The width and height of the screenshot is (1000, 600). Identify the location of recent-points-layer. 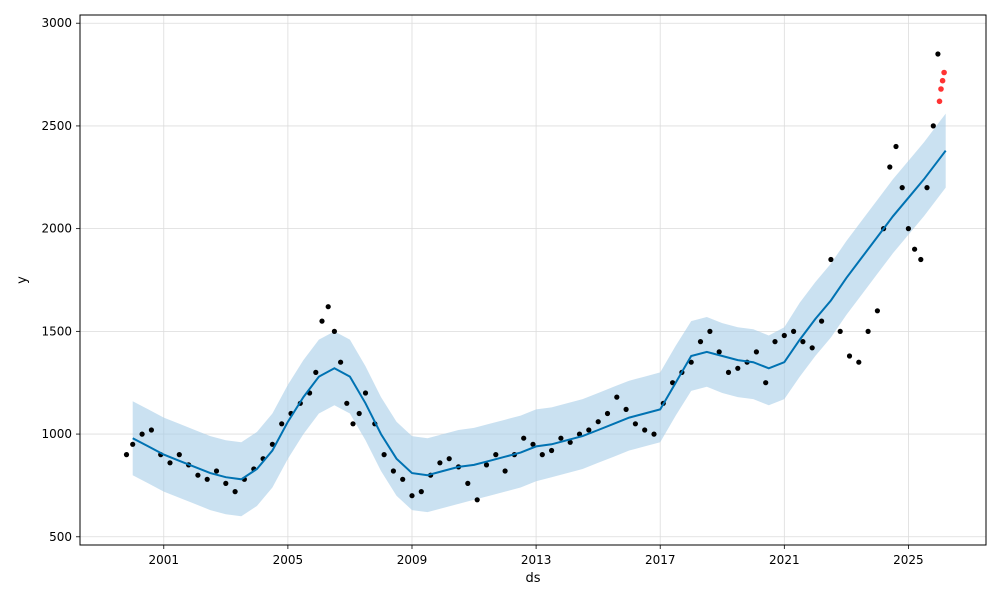
(941, 87).